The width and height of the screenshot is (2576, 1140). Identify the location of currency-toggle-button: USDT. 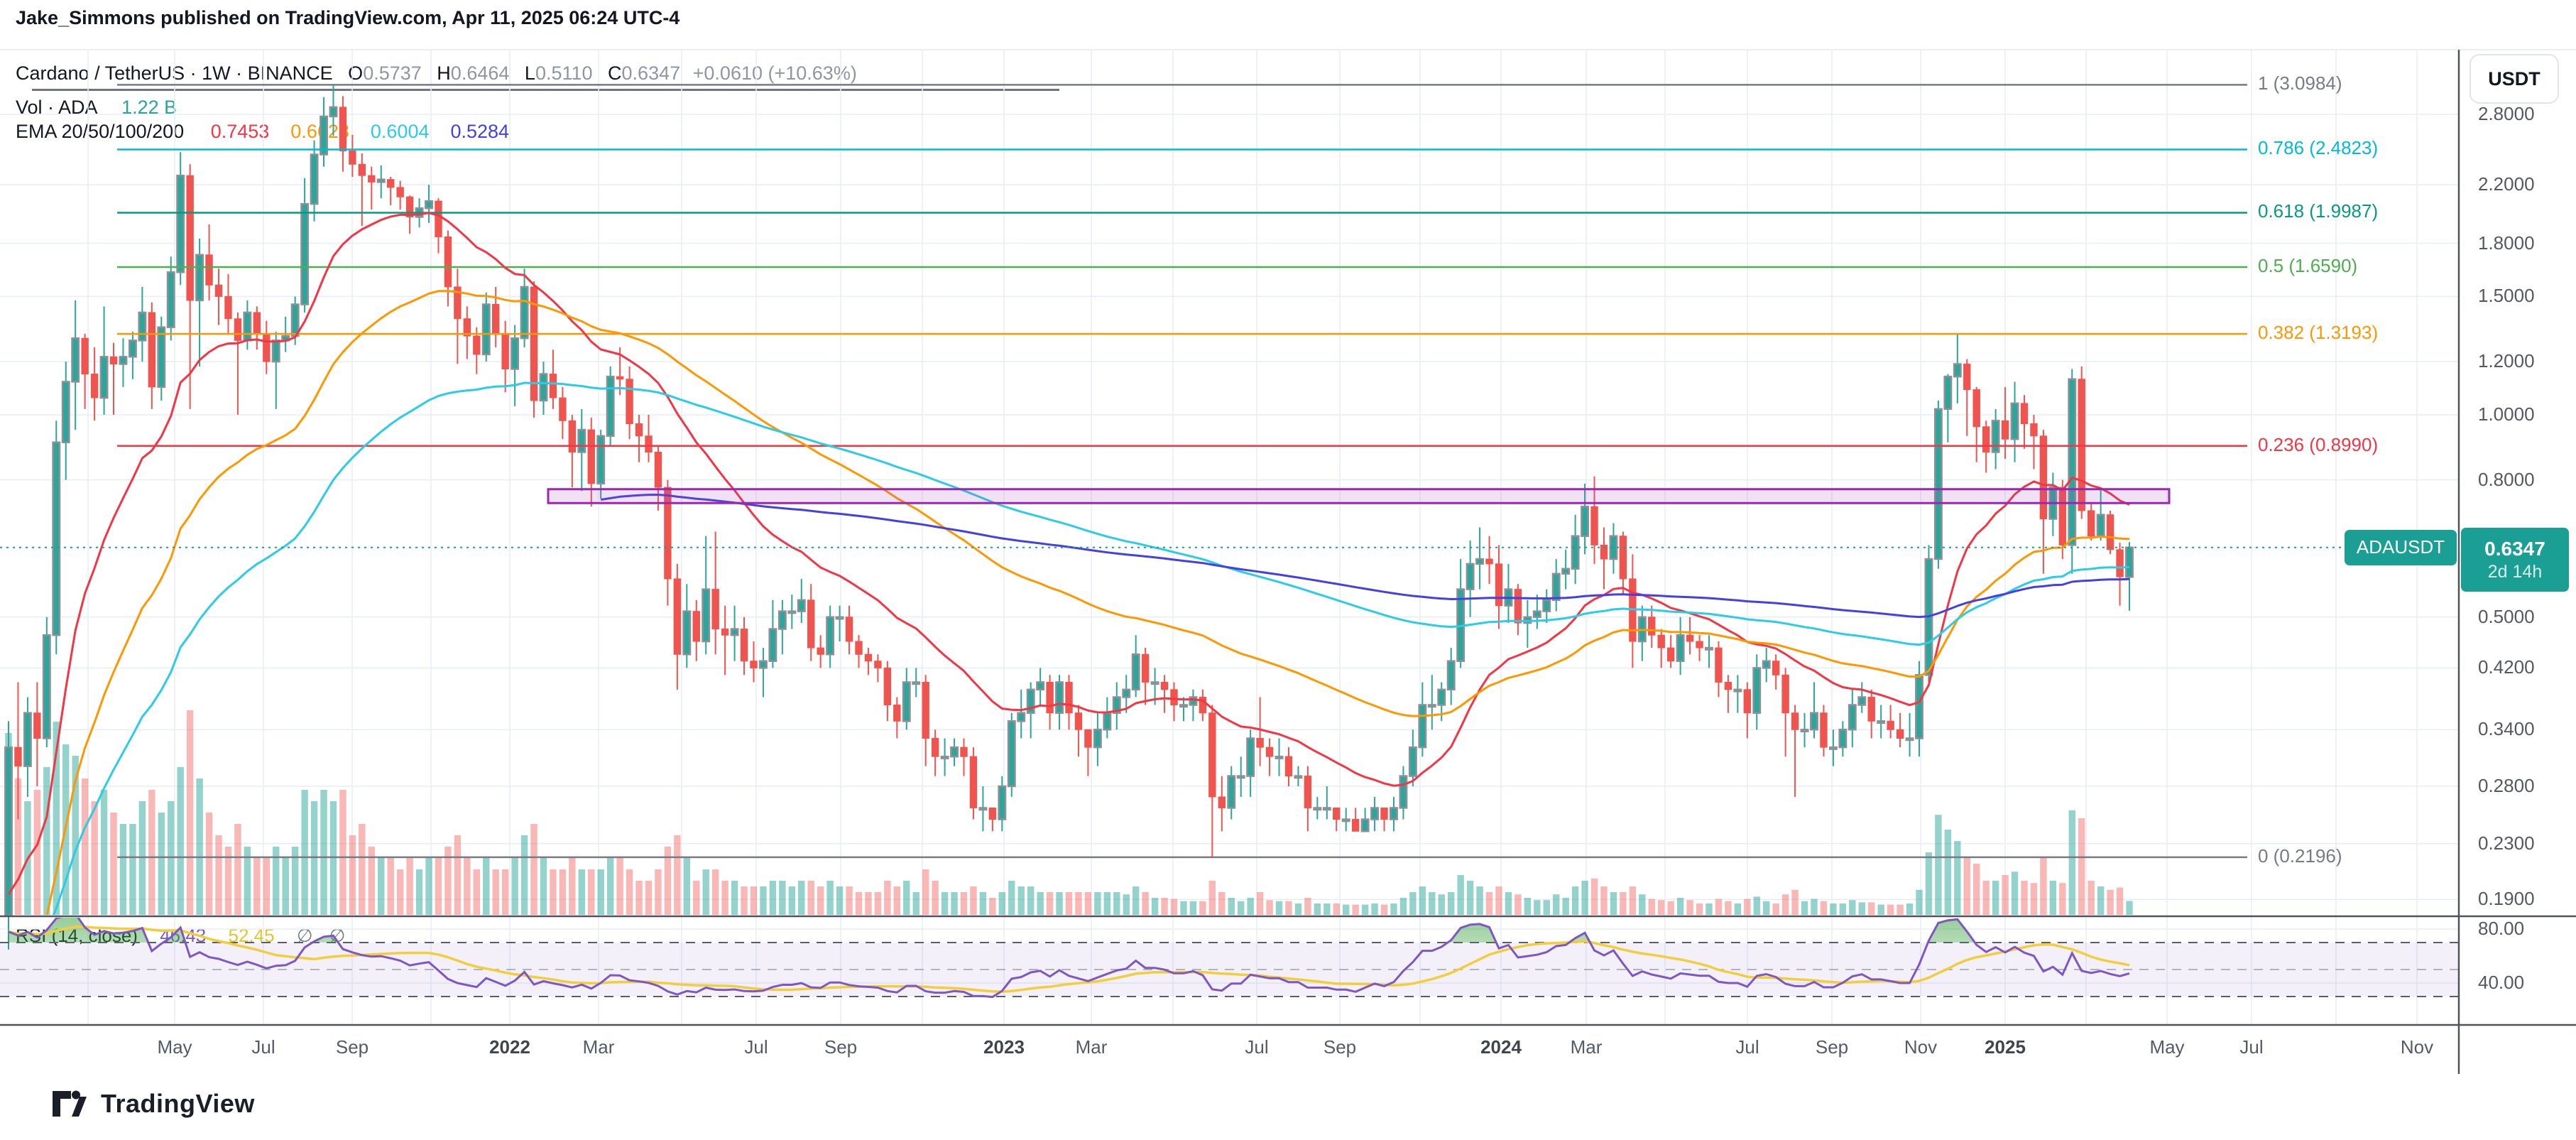
(2514, 79).